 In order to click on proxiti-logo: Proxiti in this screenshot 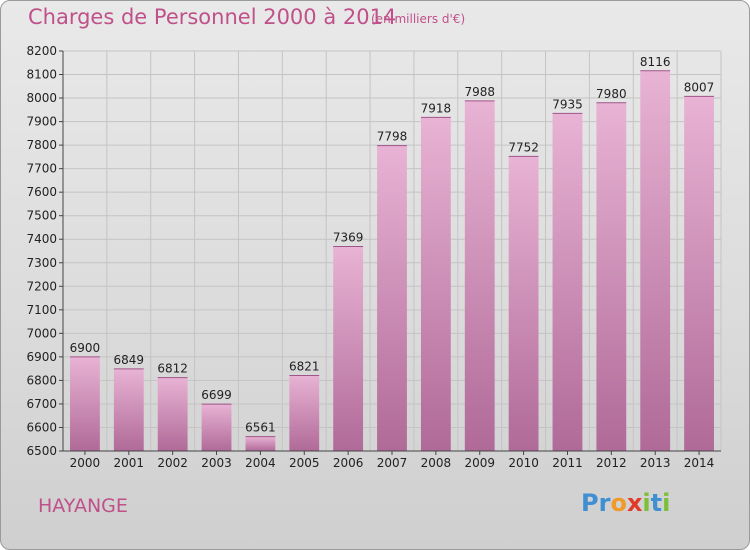, I will do `click(625, 503)`.